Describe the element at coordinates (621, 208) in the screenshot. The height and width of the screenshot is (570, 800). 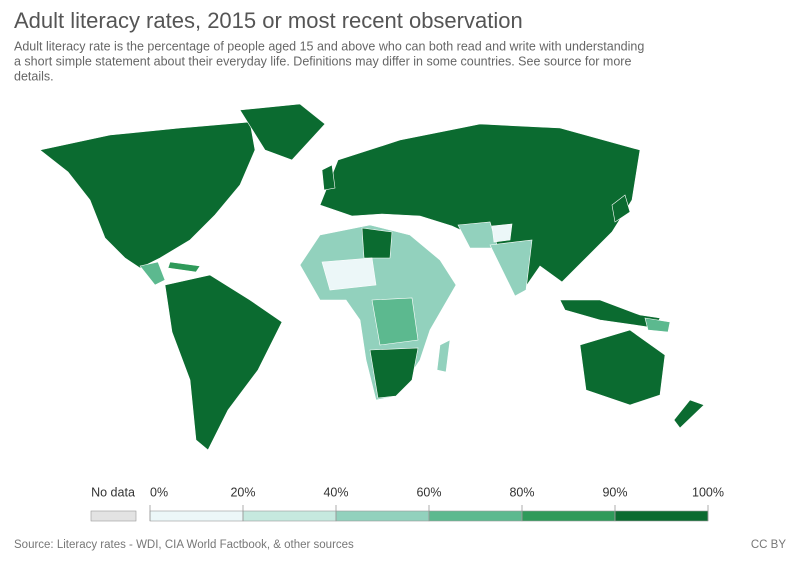
I see `japan` at that location.